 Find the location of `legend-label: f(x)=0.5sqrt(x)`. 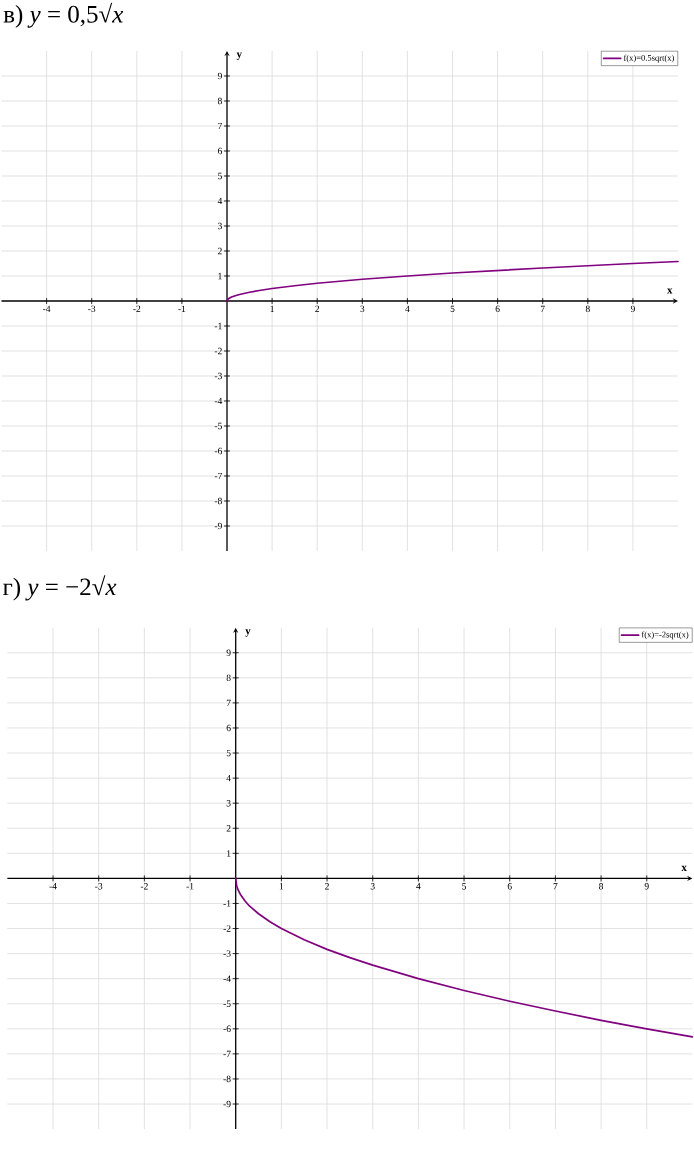

legend-label: f(x)=0.5sqrt(x) is located at coordinates (648, 58).